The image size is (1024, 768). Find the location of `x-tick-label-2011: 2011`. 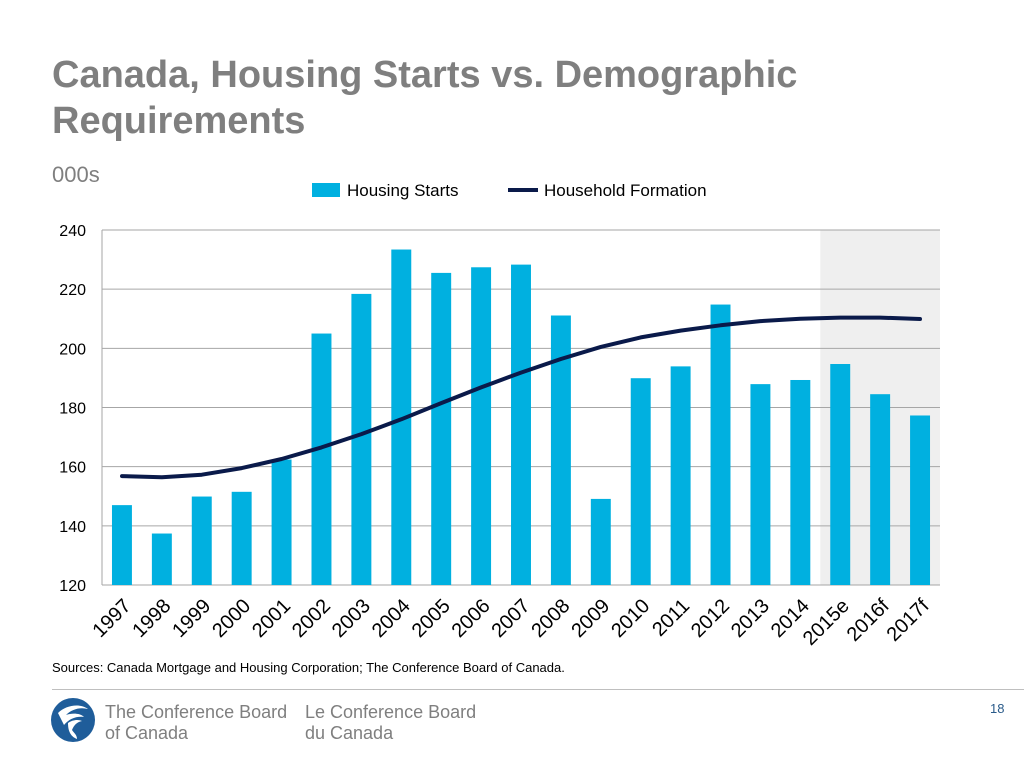

x-tick-label-2011: 2011 is located at coordinates (671, 618).